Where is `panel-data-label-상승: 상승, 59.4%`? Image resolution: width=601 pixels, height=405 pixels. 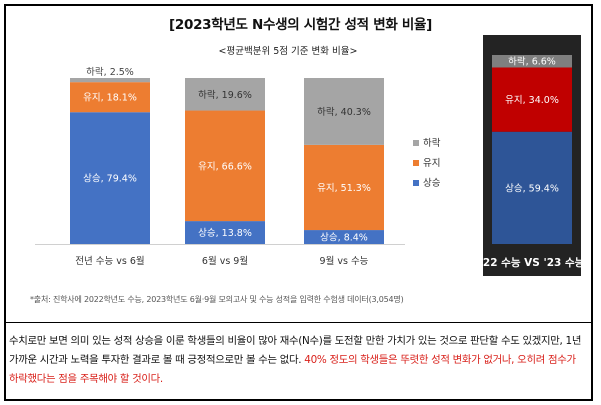
panel-data-label-상승: 상승, 59.4% is located at coordinates (532, 188).